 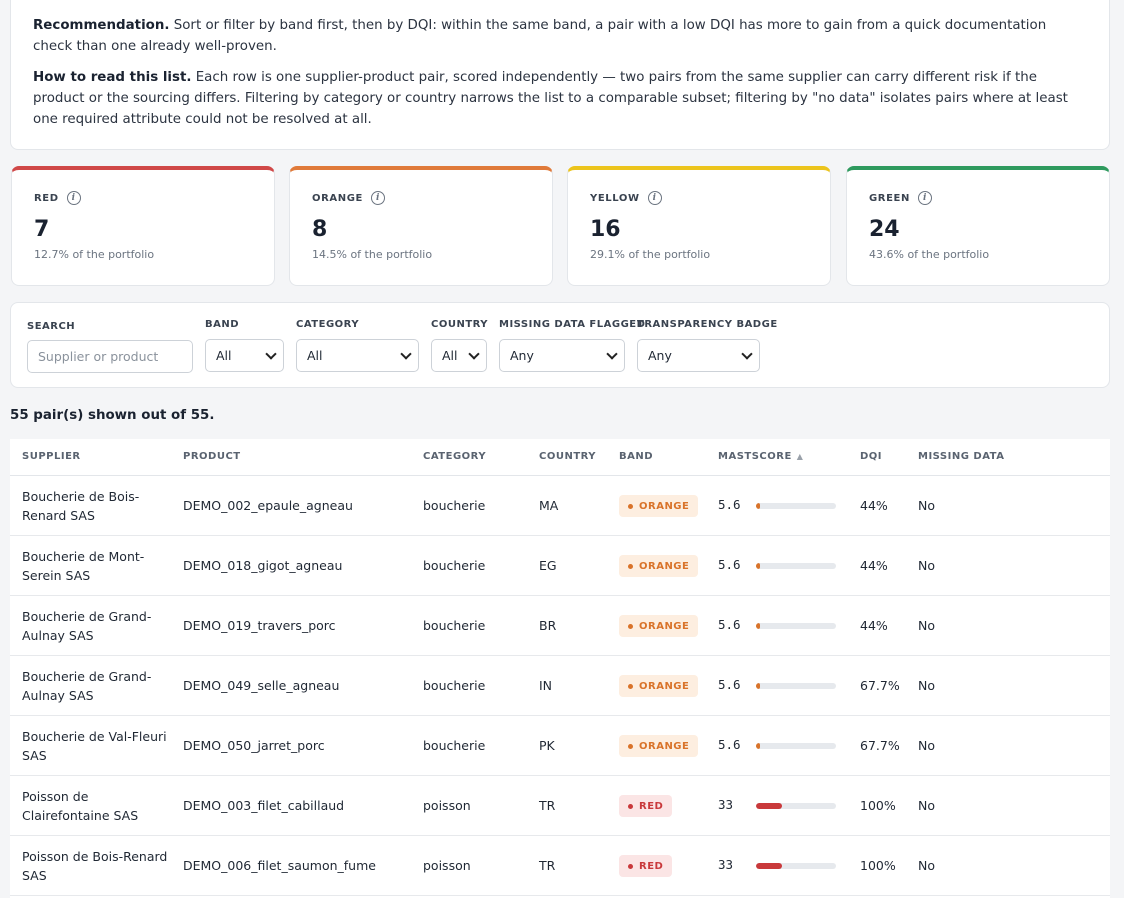 What do you see at coordinates (961, 456) in the screenshot?
I see `header-missing-data: MISSING DATA` at bounding box center [961, 456].